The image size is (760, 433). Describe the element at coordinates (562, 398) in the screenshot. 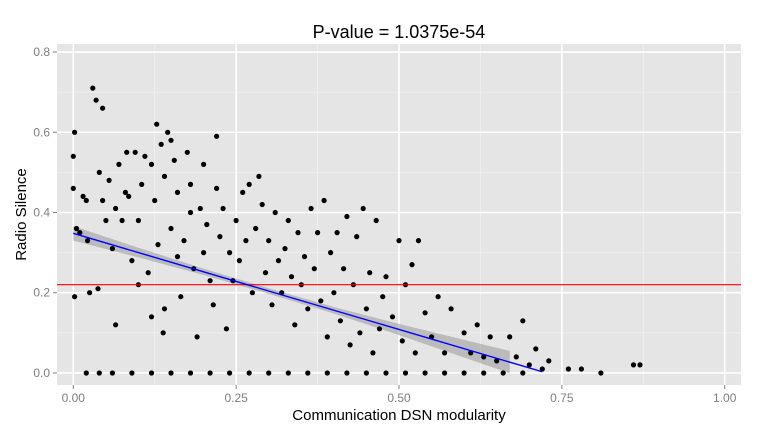

I see `x-tick-label: 0.75` at that location.